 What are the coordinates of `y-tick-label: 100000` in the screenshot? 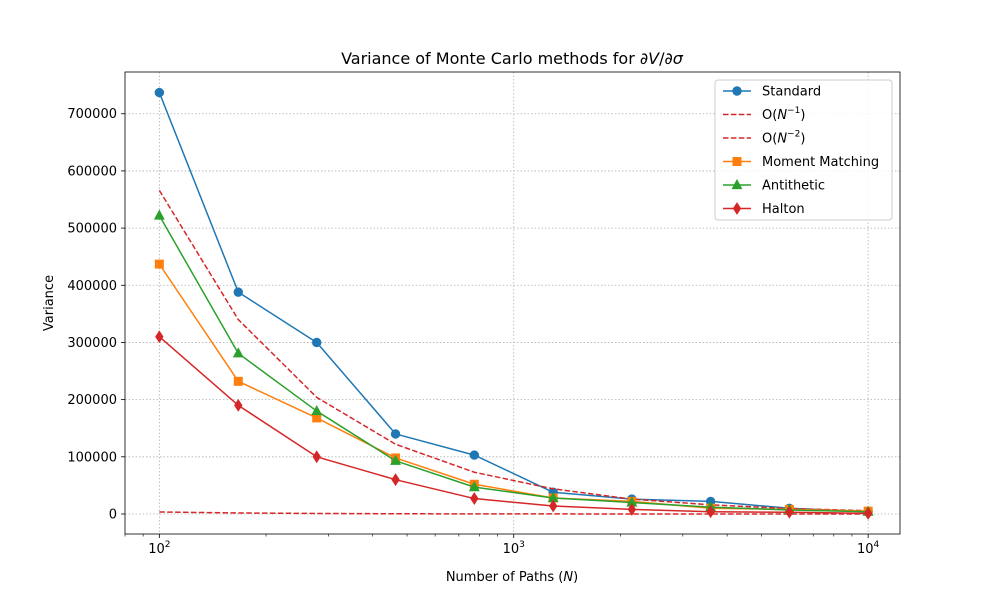 It's located at (92, 457).